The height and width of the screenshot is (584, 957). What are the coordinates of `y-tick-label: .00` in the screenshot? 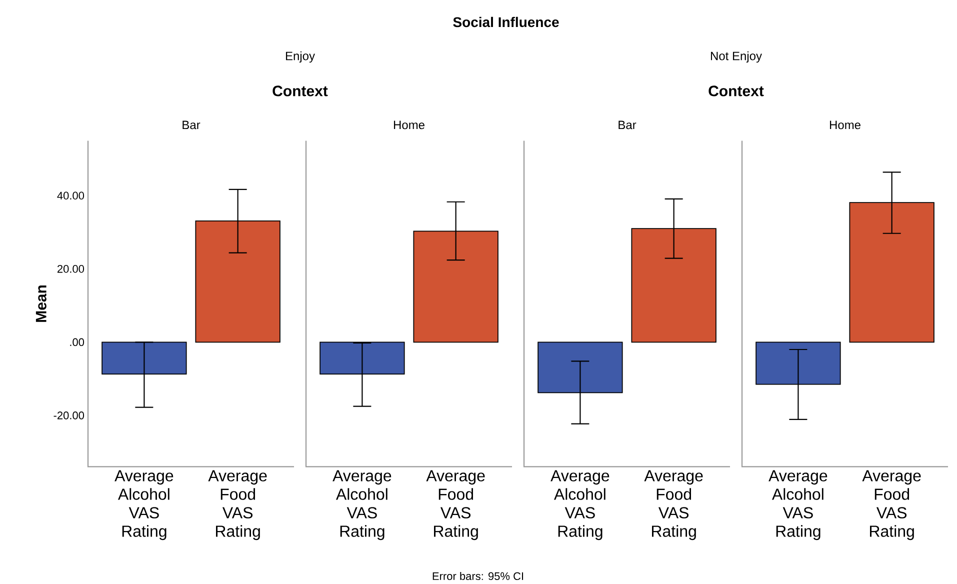 It's located at (77, 342).